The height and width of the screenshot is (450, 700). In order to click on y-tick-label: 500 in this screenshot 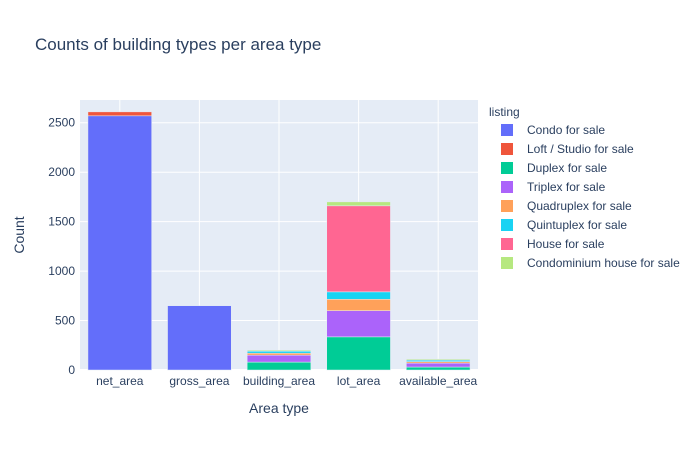, I will do `click(65, 321)`.